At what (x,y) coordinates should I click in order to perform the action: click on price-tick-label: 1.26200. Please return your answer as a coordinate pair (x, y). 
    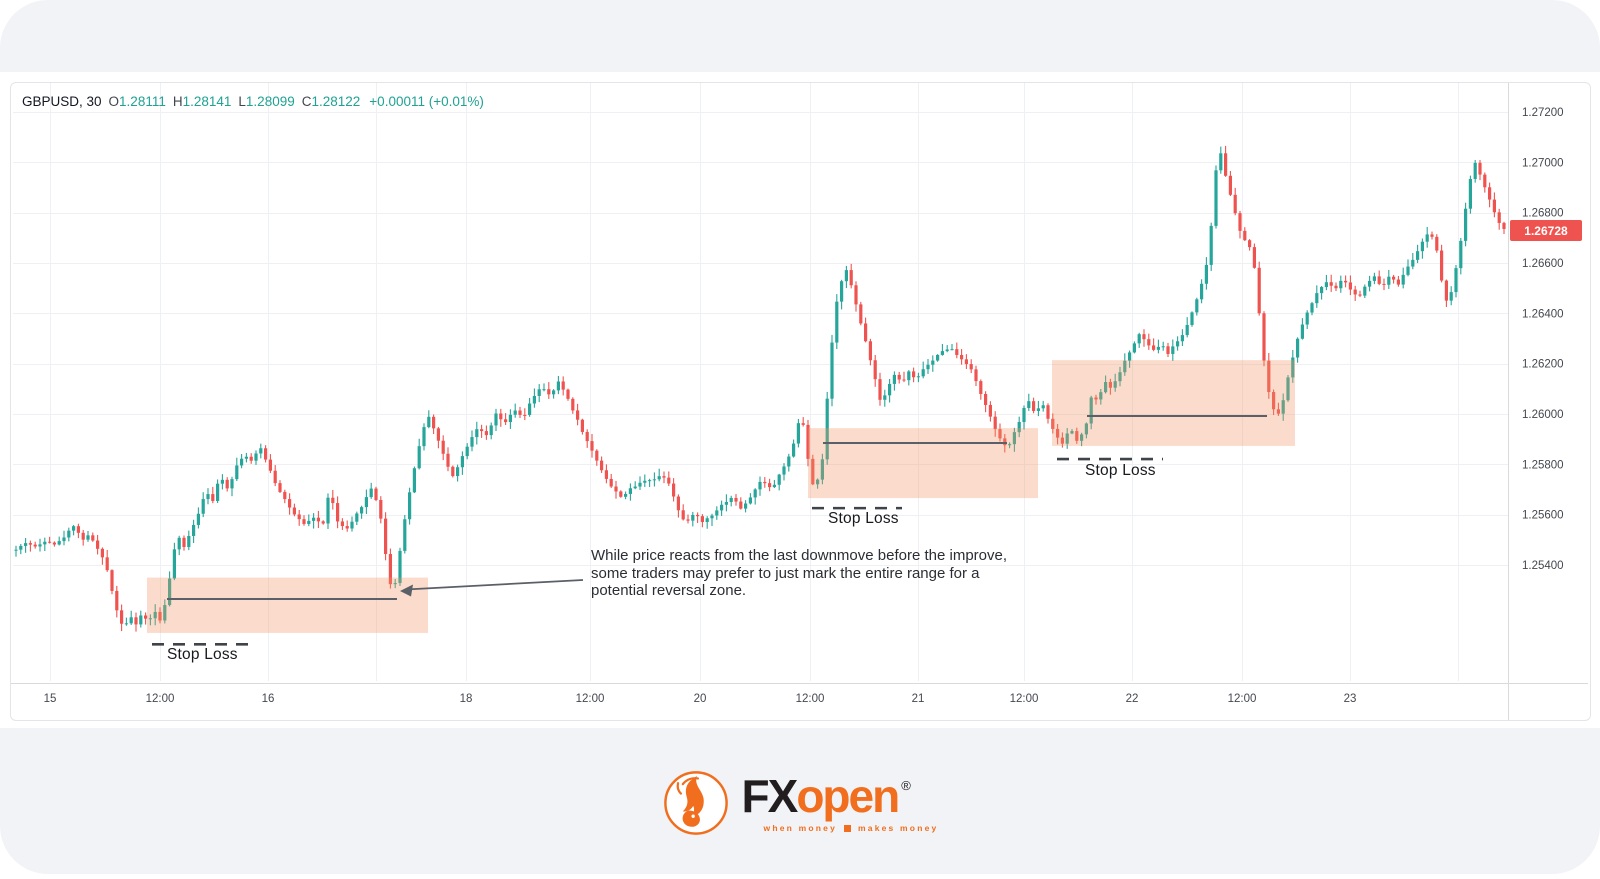
    Looking at the image, I should click on (1543, 365).